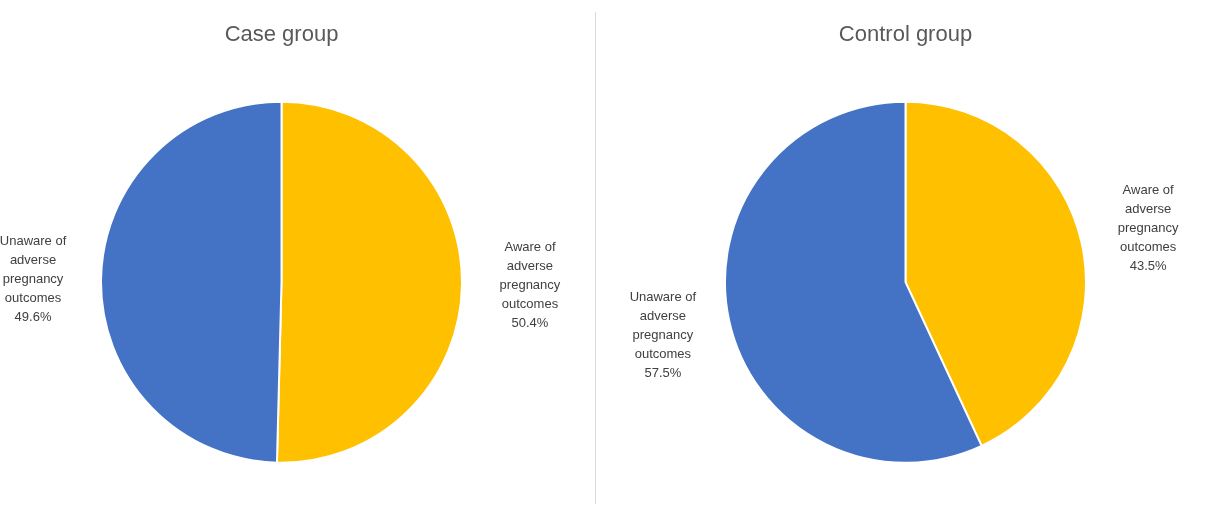 The image size is (1217, 506). Describe the element at coordinates (33, 316) in the screenshot. I see `data-label: 49.6%` at that location.